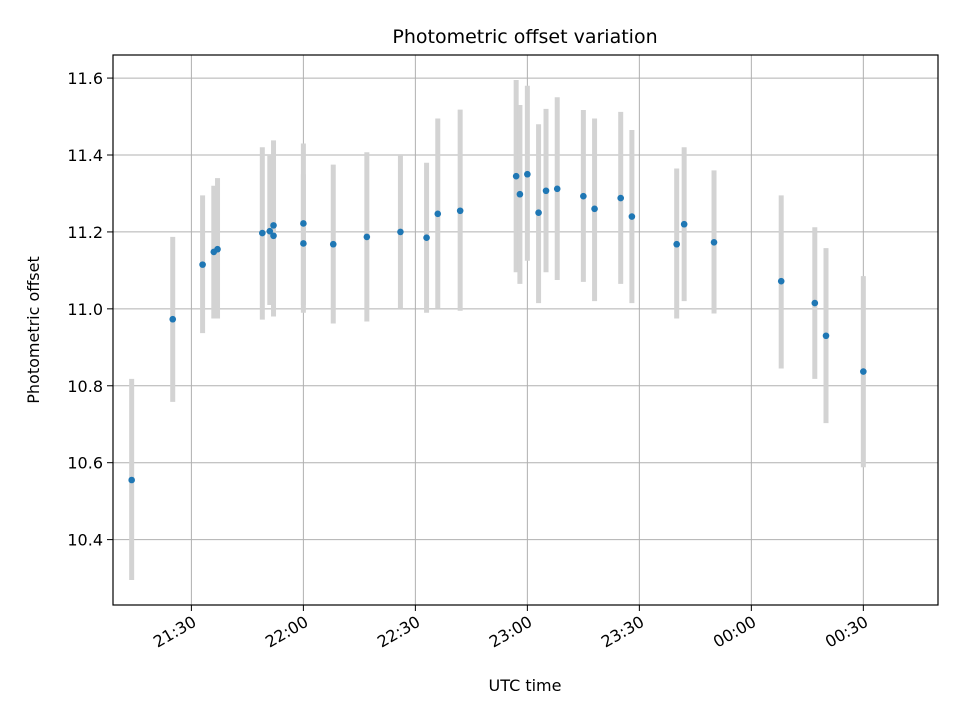  Describe the element at coordinates (524, 37) in the screenshot. I see `chart-title: Photometric offset variation` at that location.